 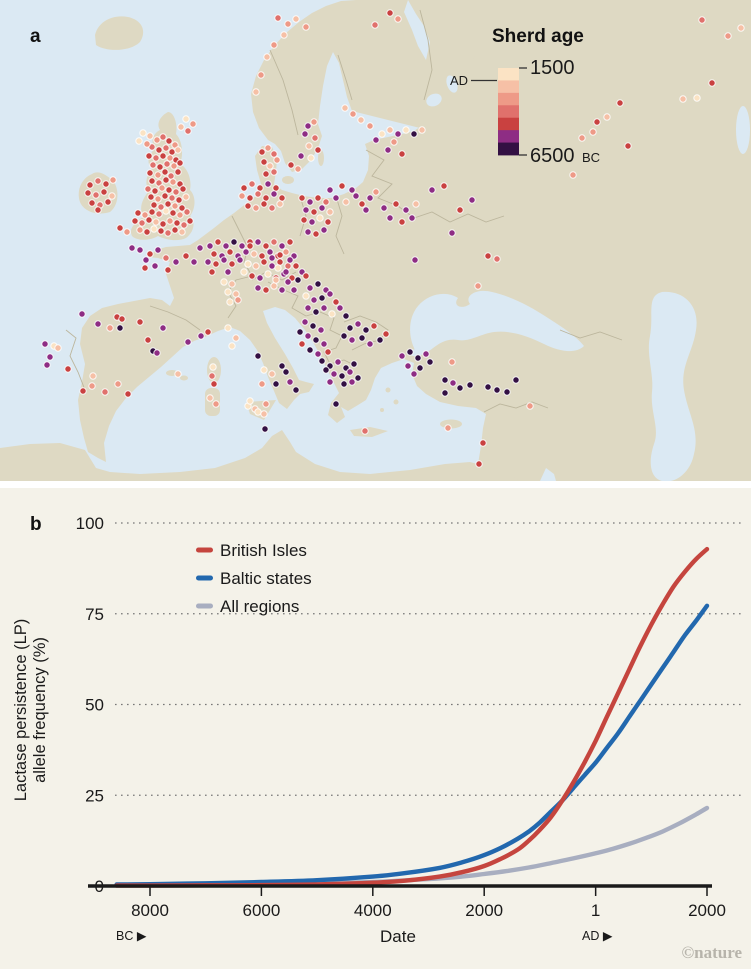 I want to click on iceland, so click(x=119, y=33).